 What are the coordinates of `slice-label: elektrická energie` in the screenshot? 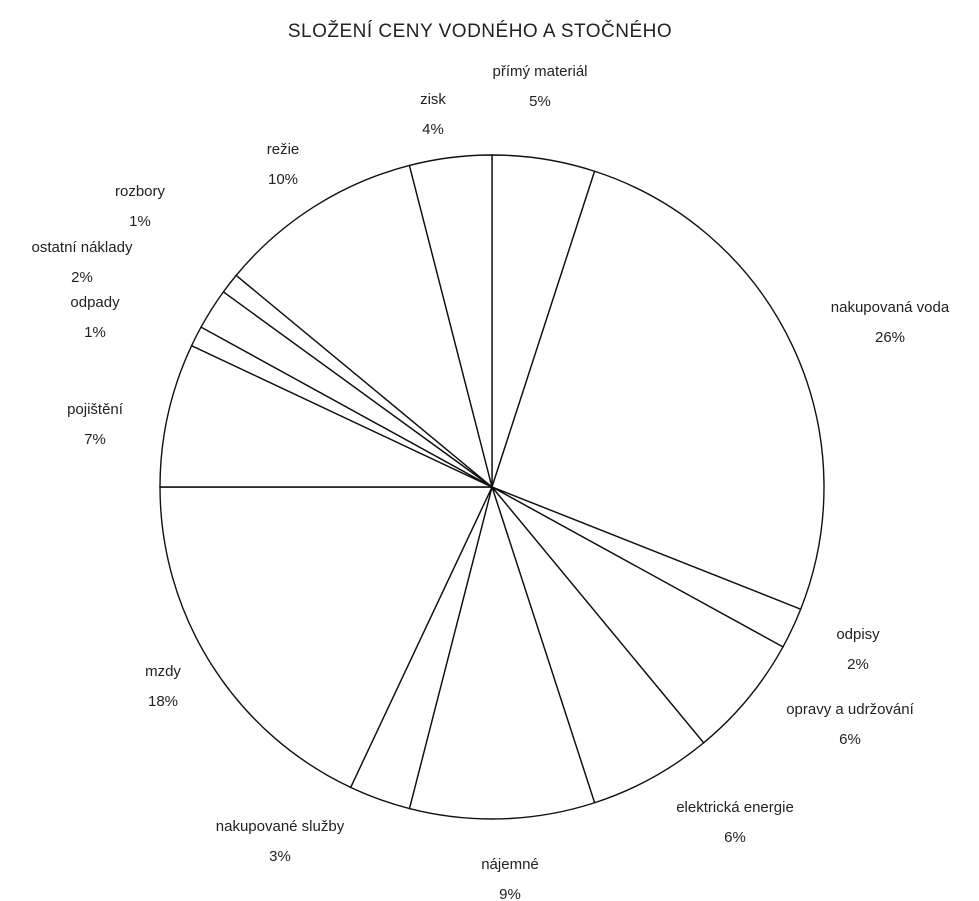 It's located at (735, 807).